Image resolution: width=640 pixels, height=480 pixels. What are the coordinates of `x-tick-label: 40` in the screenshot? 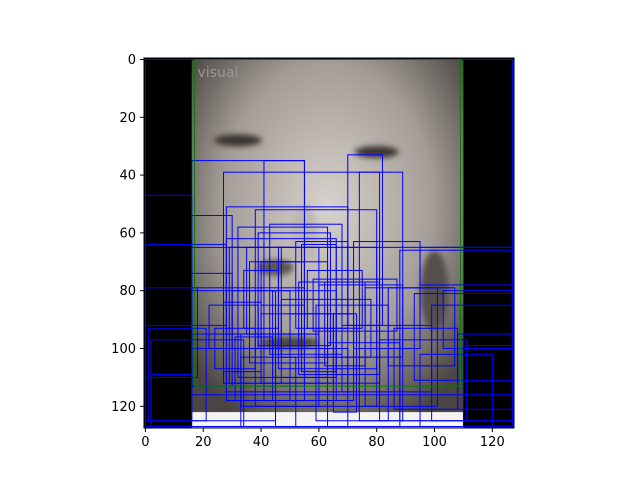 It's located at (261, 442).